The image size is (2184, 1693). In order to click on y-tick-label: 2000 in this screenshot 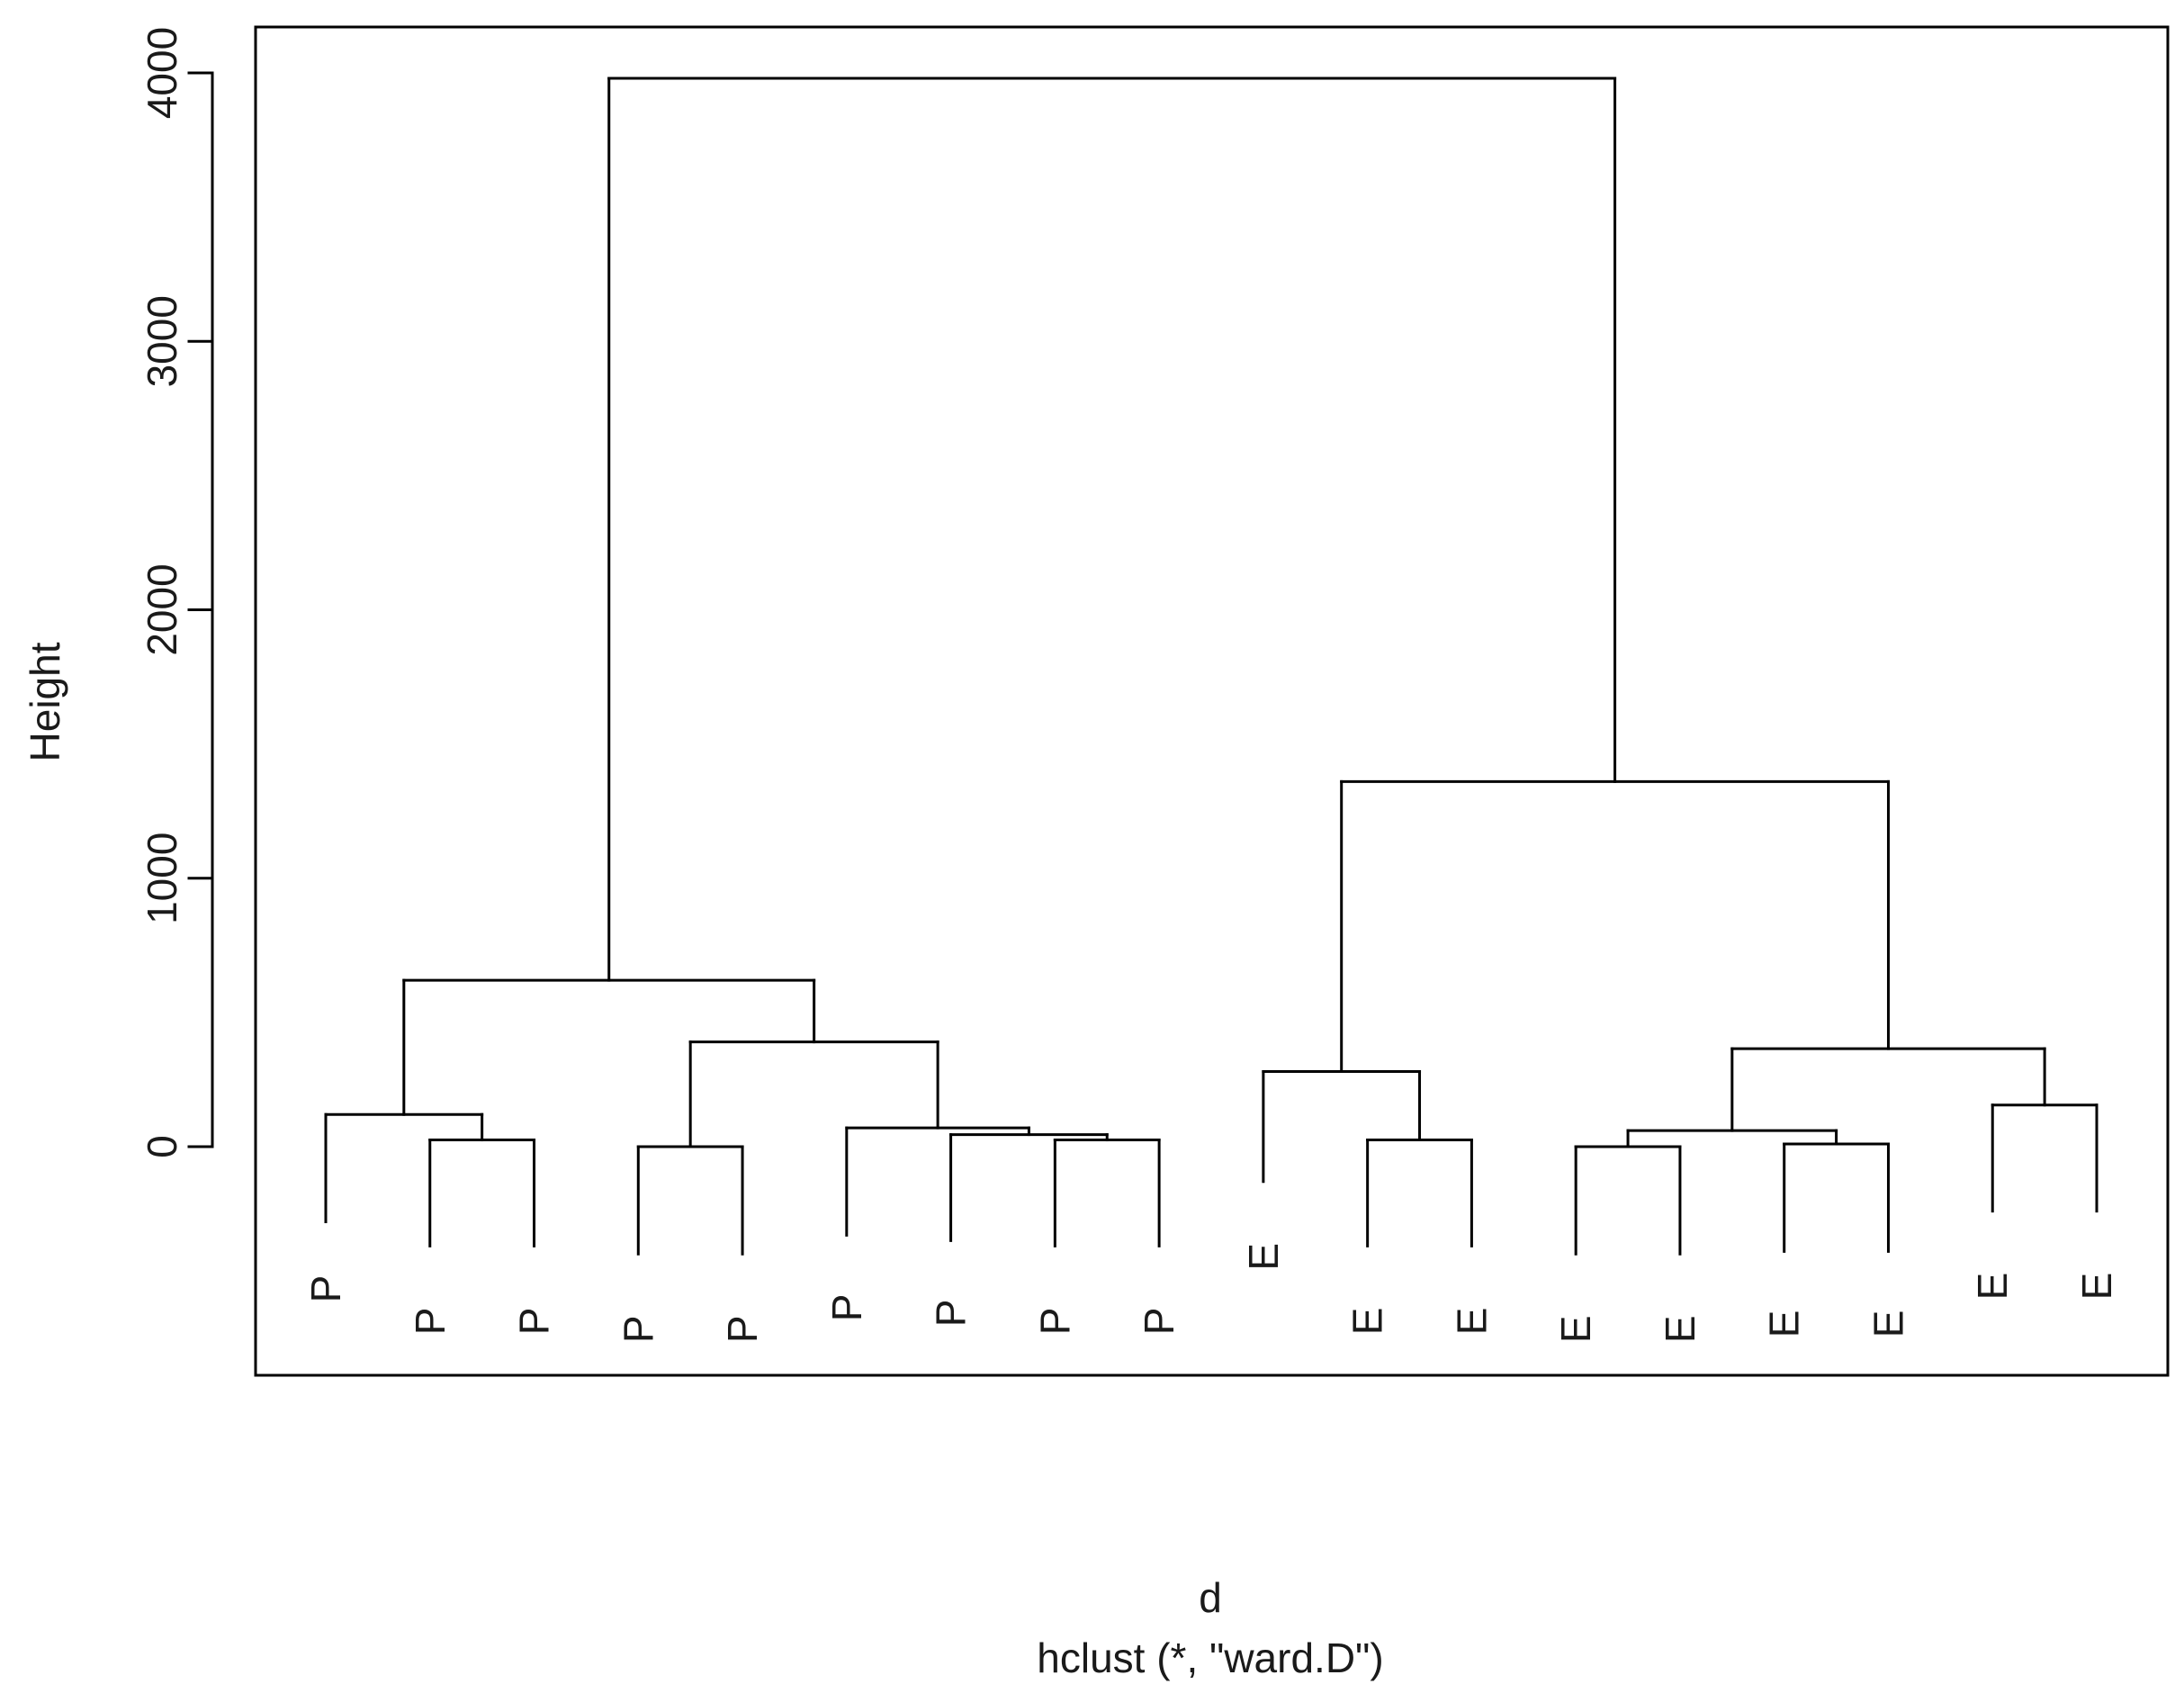, I will do `click(162, 609)`.